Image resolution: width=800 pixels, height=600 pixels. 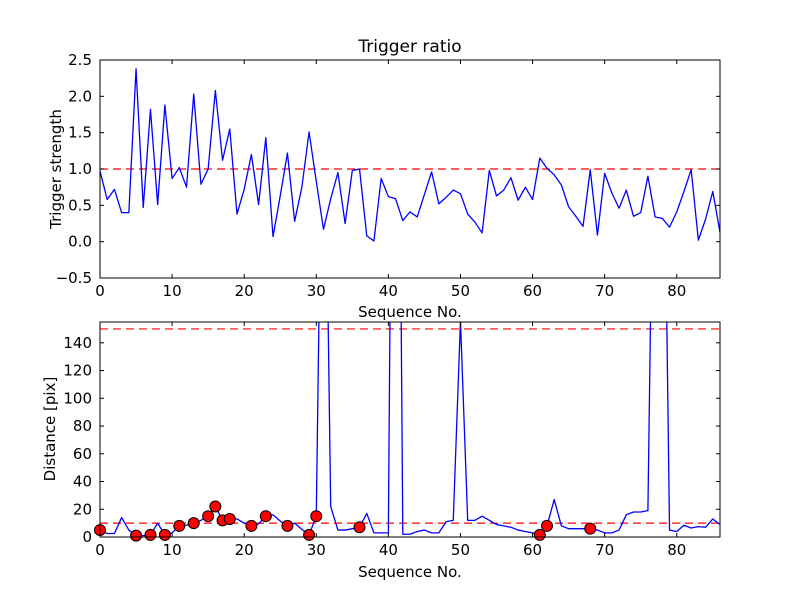 What do you see at coordinates (604, 291) in the screenshot?
I see `trigger-xtick-label: 70` at bounding box center [604, 291].